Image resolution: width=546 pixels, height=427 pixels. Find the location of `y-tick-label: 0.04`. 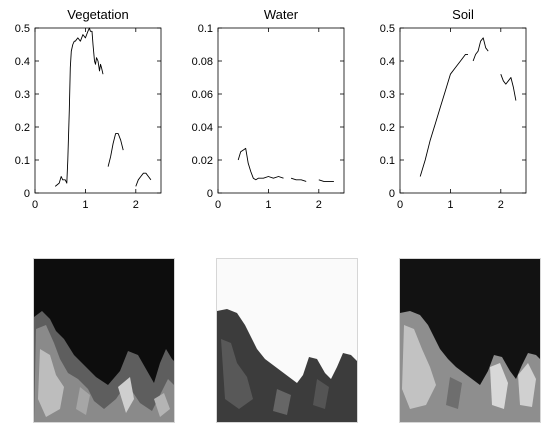

y-tick-label: 0.04 is located at coordinates (202, 128).